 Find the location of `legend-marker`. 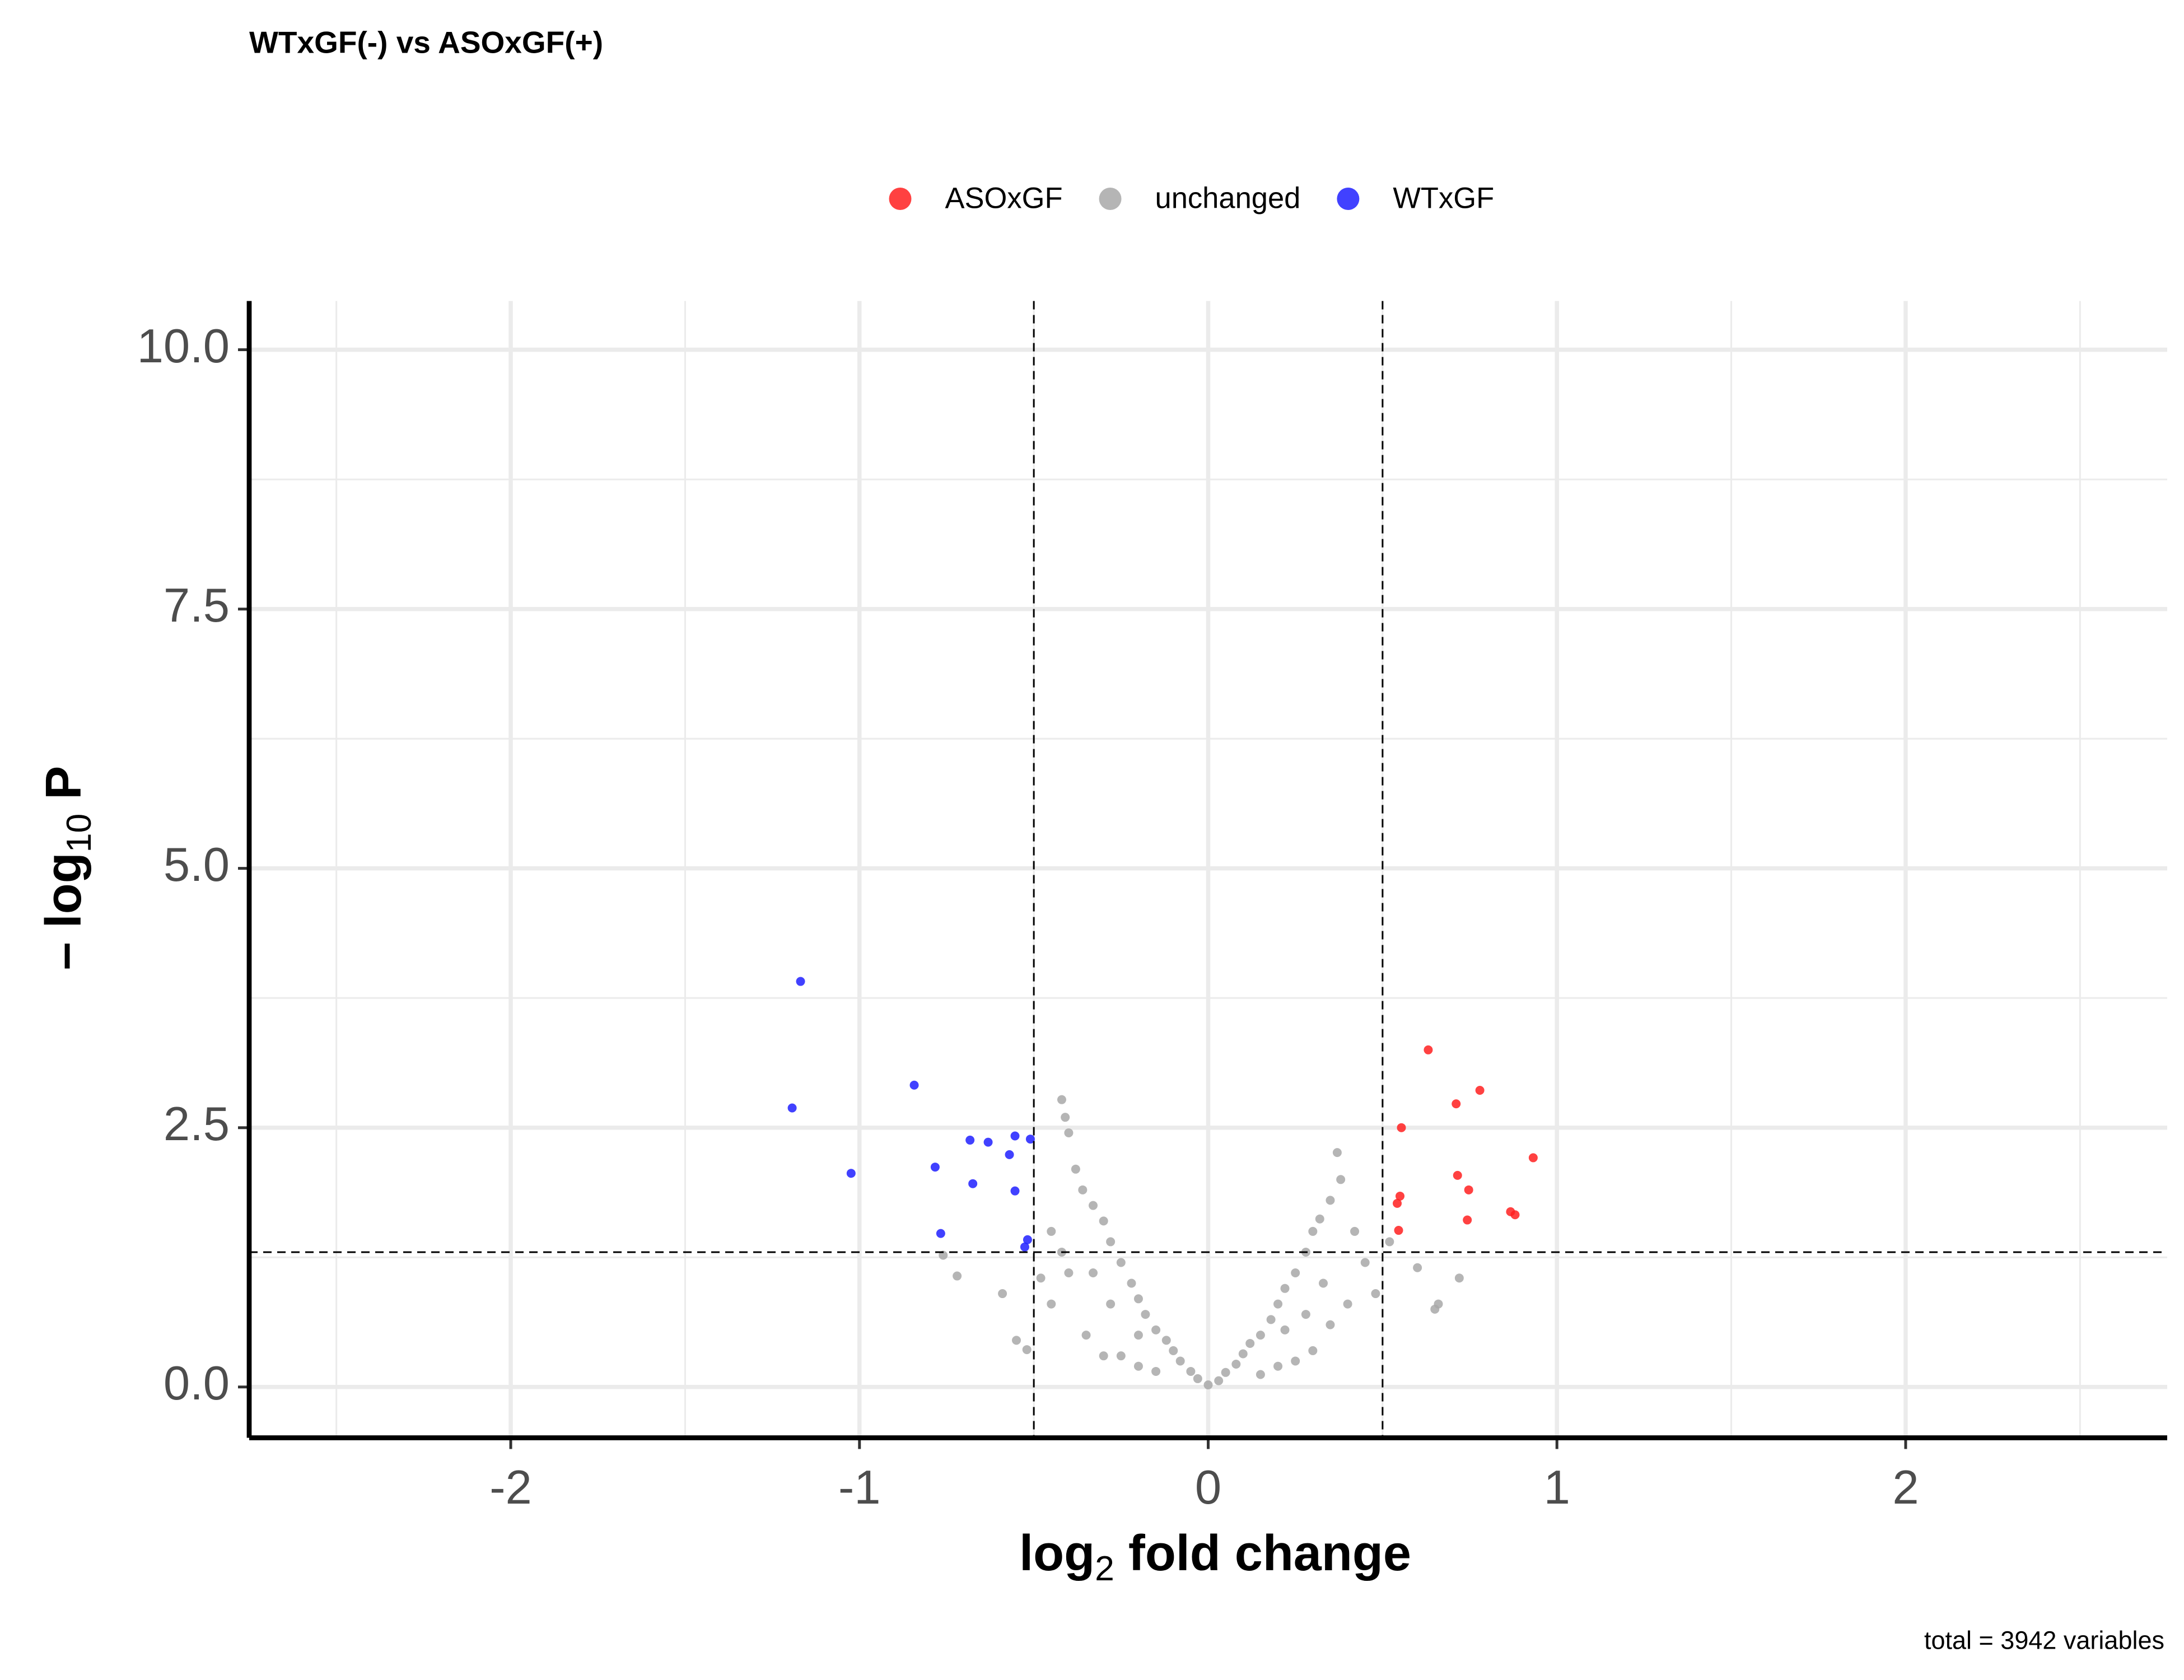

legend-marker is located at coordinates (1111, 199).